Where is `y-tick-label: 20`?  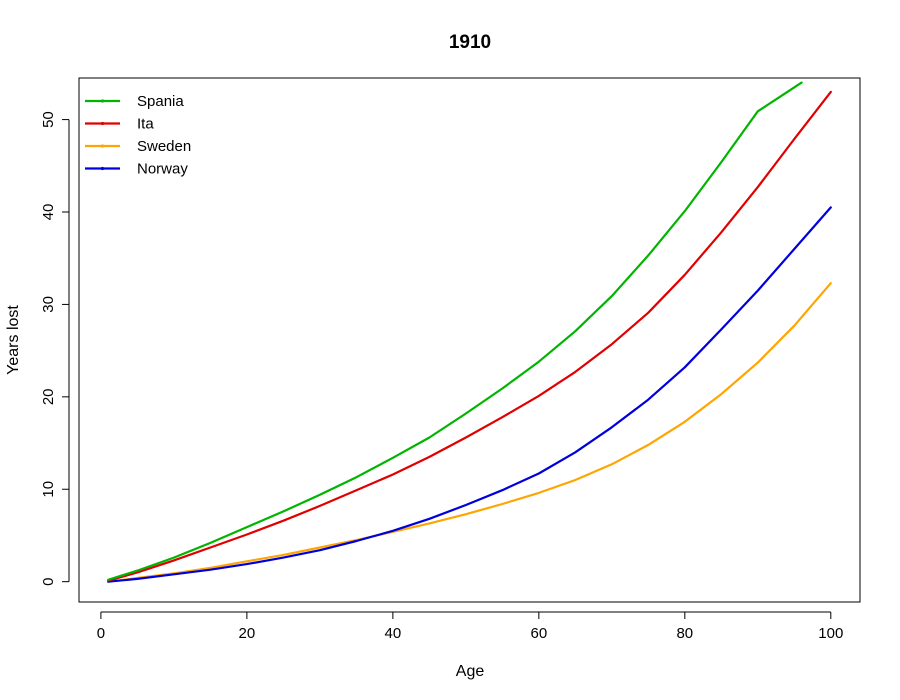 y-tick-label: 20 is located at coordinates (48, 396).